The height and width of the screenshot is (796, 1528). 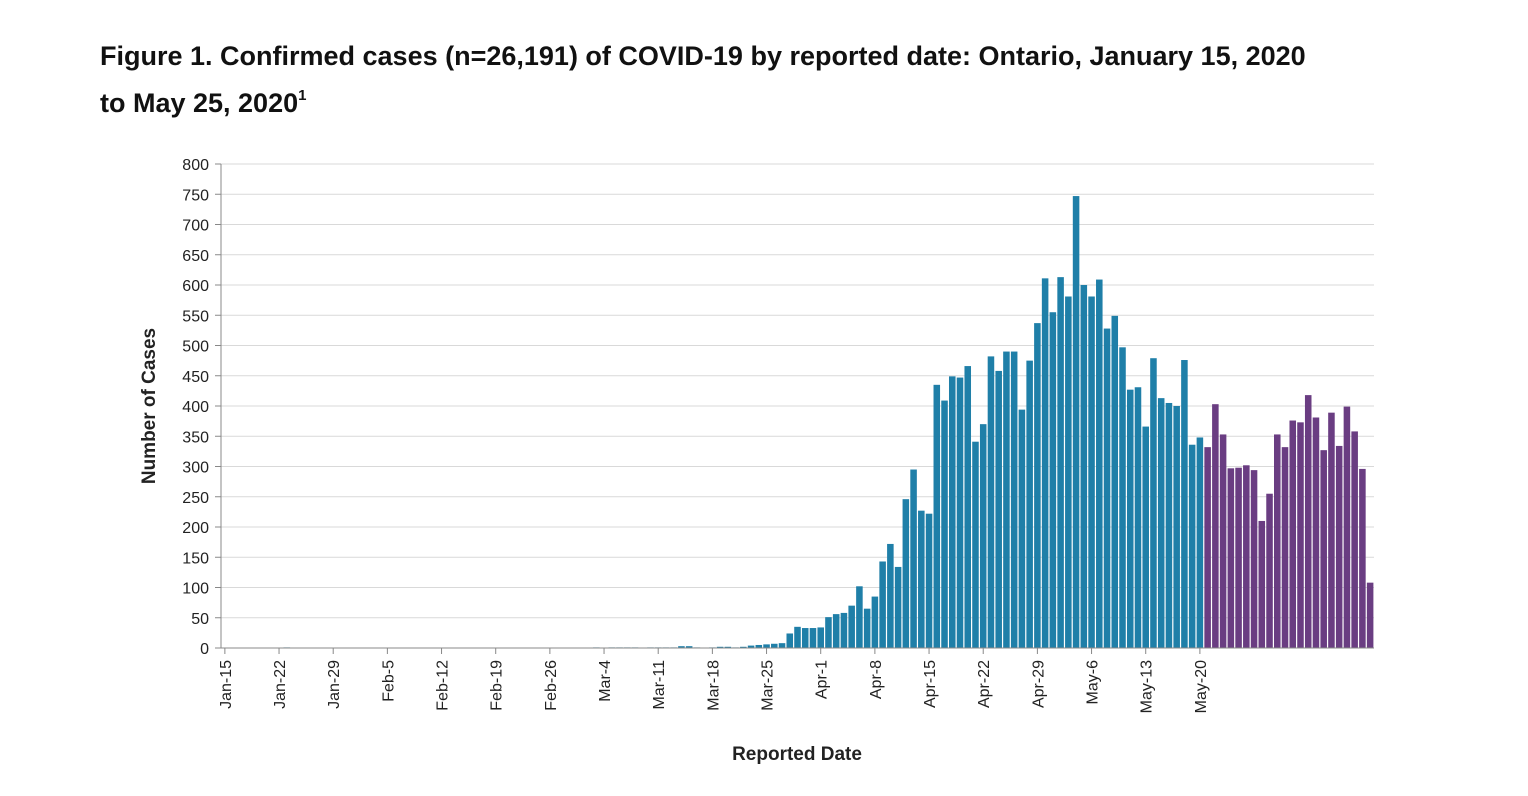 I want to click on y-tick-label: 750, so click(x=195, y=195).